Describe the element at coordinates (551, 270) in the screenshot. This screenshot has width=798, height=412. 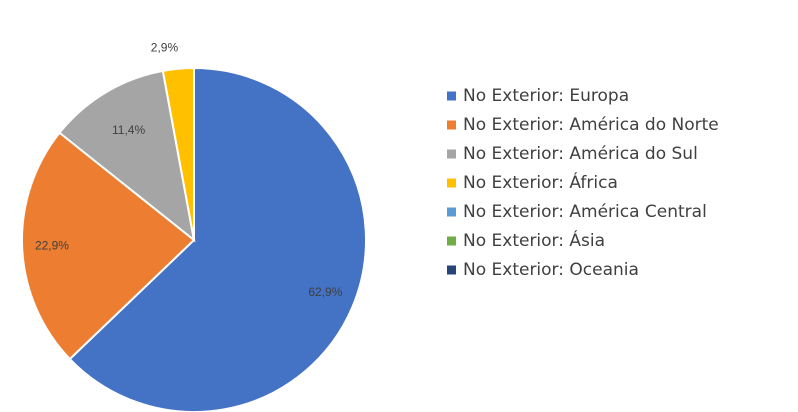
I see `legend-label: No Exterior: Oceania` at that location.